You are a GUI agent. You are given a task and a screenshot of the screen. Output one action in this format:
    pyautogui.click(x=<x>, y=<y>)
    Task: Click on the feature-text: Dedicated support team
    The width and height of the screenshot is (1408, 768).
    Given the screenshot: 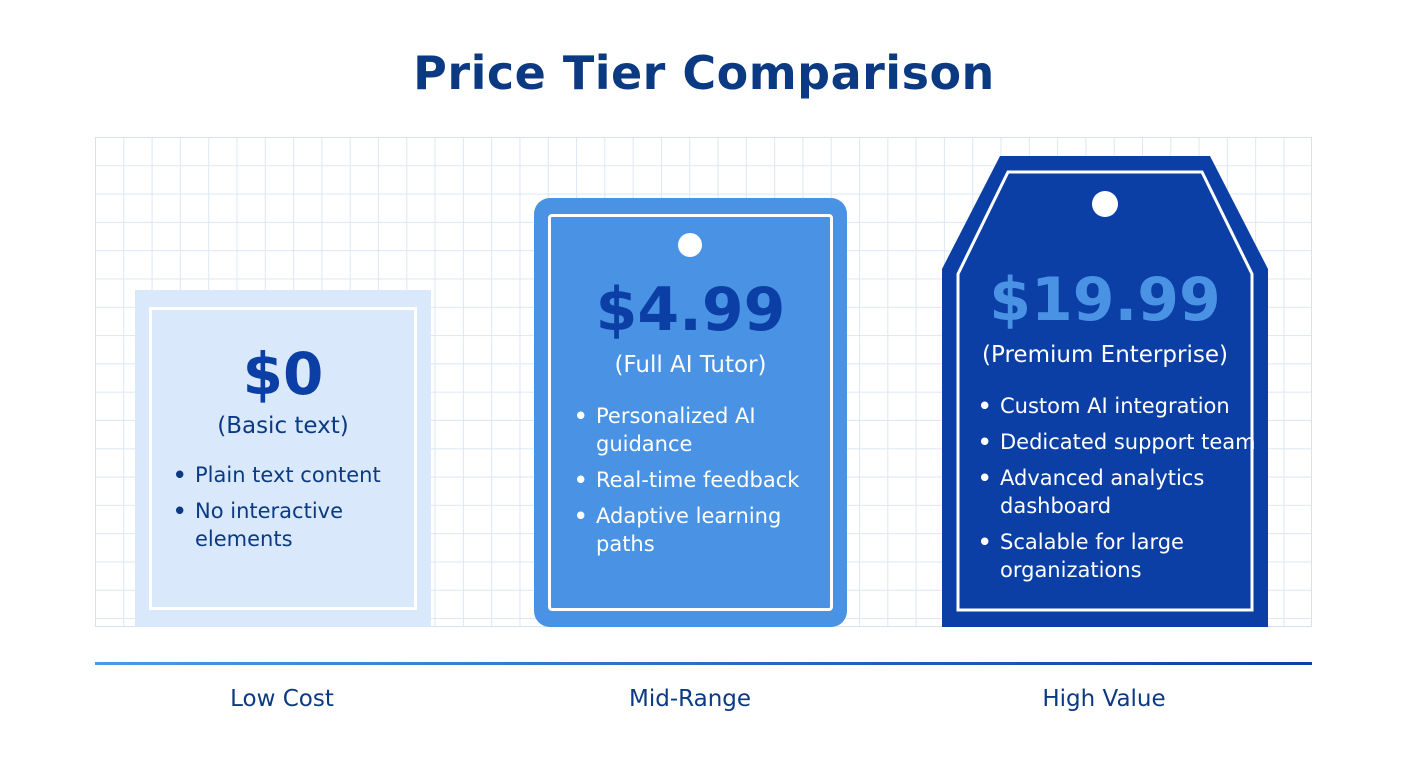 What is the action you would take?
    pyautogui.click(x=1128, y=442)
    